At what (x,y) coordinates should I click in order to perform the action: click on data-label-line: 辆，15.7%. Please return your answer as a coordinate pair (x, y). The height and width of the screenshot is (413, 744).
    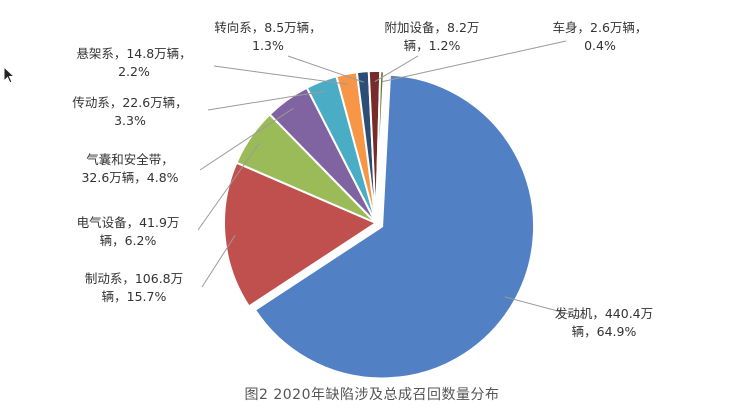
    Looking at the image, I should click on (134, 296).